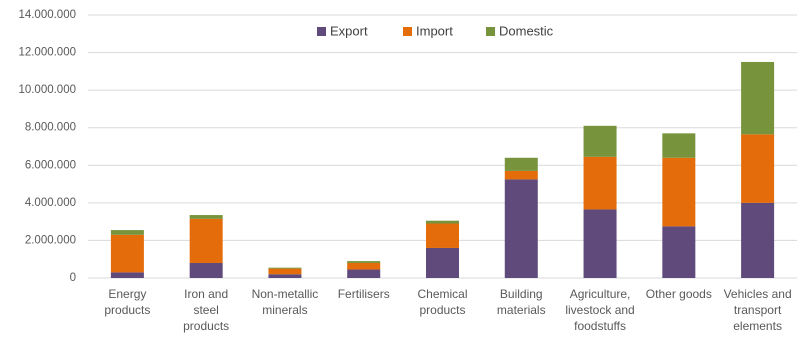 Image resolution: width=806 pixels, height=341 pixels. I want to click on y-tick-label: 6.000.000, so click(50, 165).